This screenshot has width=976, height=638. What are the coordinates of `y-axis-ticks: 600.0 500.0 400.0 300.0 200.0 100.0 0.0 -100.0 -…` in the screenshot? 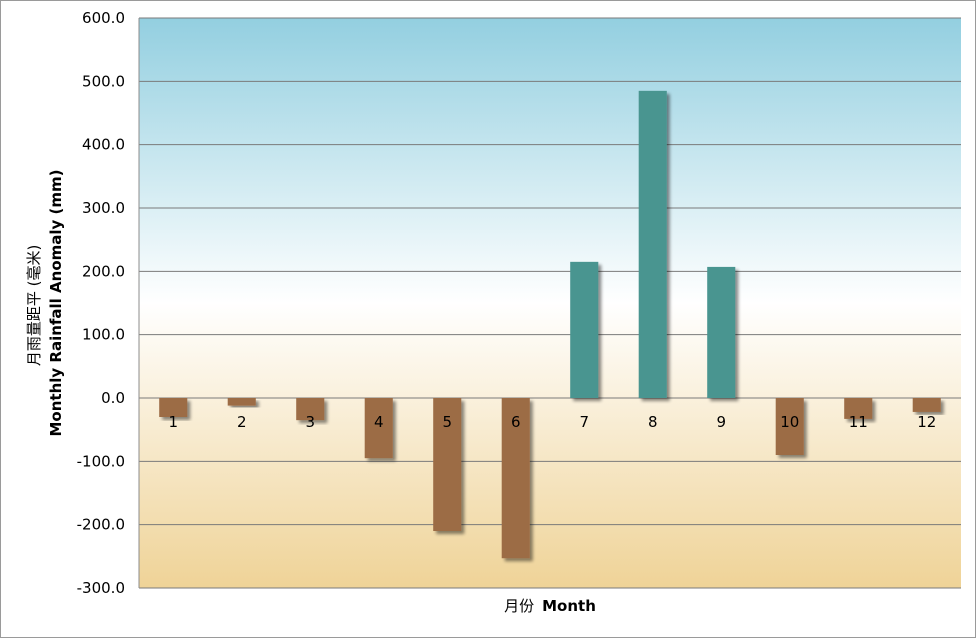 It's located at (101, 303).